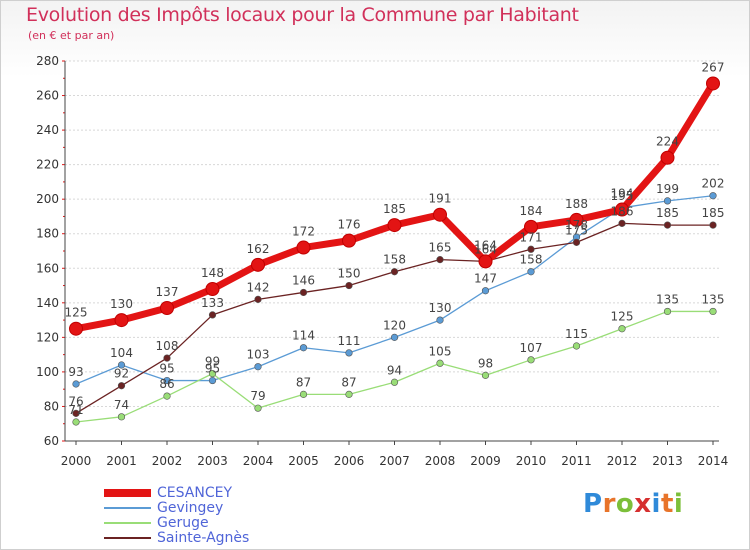 The image size is (750, 550). What do you see at coordinates (531, 461) in the screenshot?
I see `x-tick-label: 2010` at bounding box center [531, 461].